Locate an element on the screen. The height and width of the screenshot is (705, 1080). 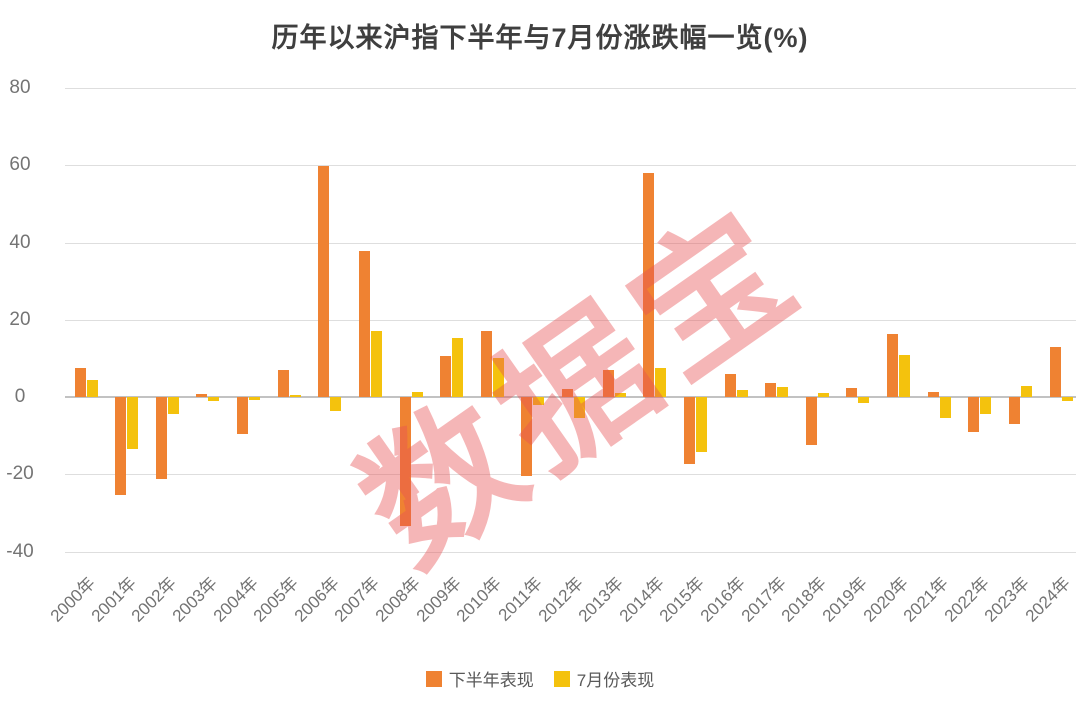
bar-second-half-2013 is located at coordinates (608, 383).